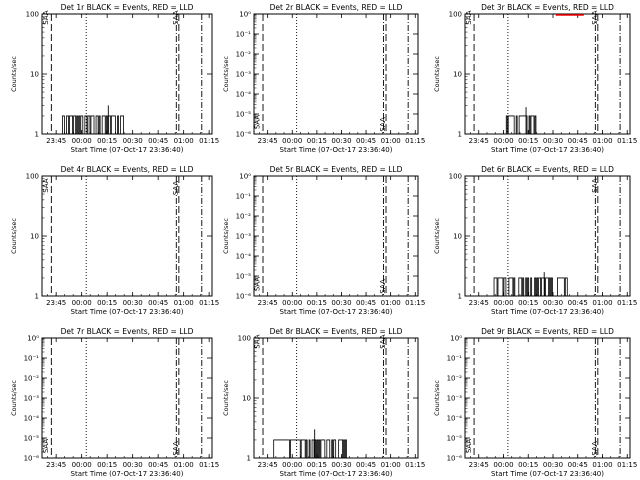  What do you see at coordinates (336, 331) in the screenshot?
I see `panel-title: Det 8r BLACK = Events, RED = LLD` at bounding box center [336, 331].